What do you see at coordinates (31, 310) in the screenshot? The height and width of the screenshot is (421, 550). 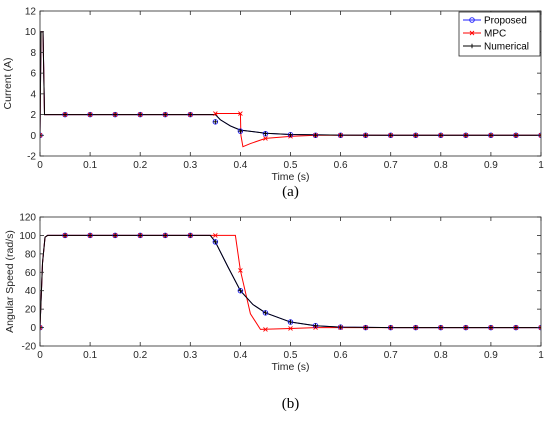 I see `y-tick-label: 20` at bounding box center [31, 310].